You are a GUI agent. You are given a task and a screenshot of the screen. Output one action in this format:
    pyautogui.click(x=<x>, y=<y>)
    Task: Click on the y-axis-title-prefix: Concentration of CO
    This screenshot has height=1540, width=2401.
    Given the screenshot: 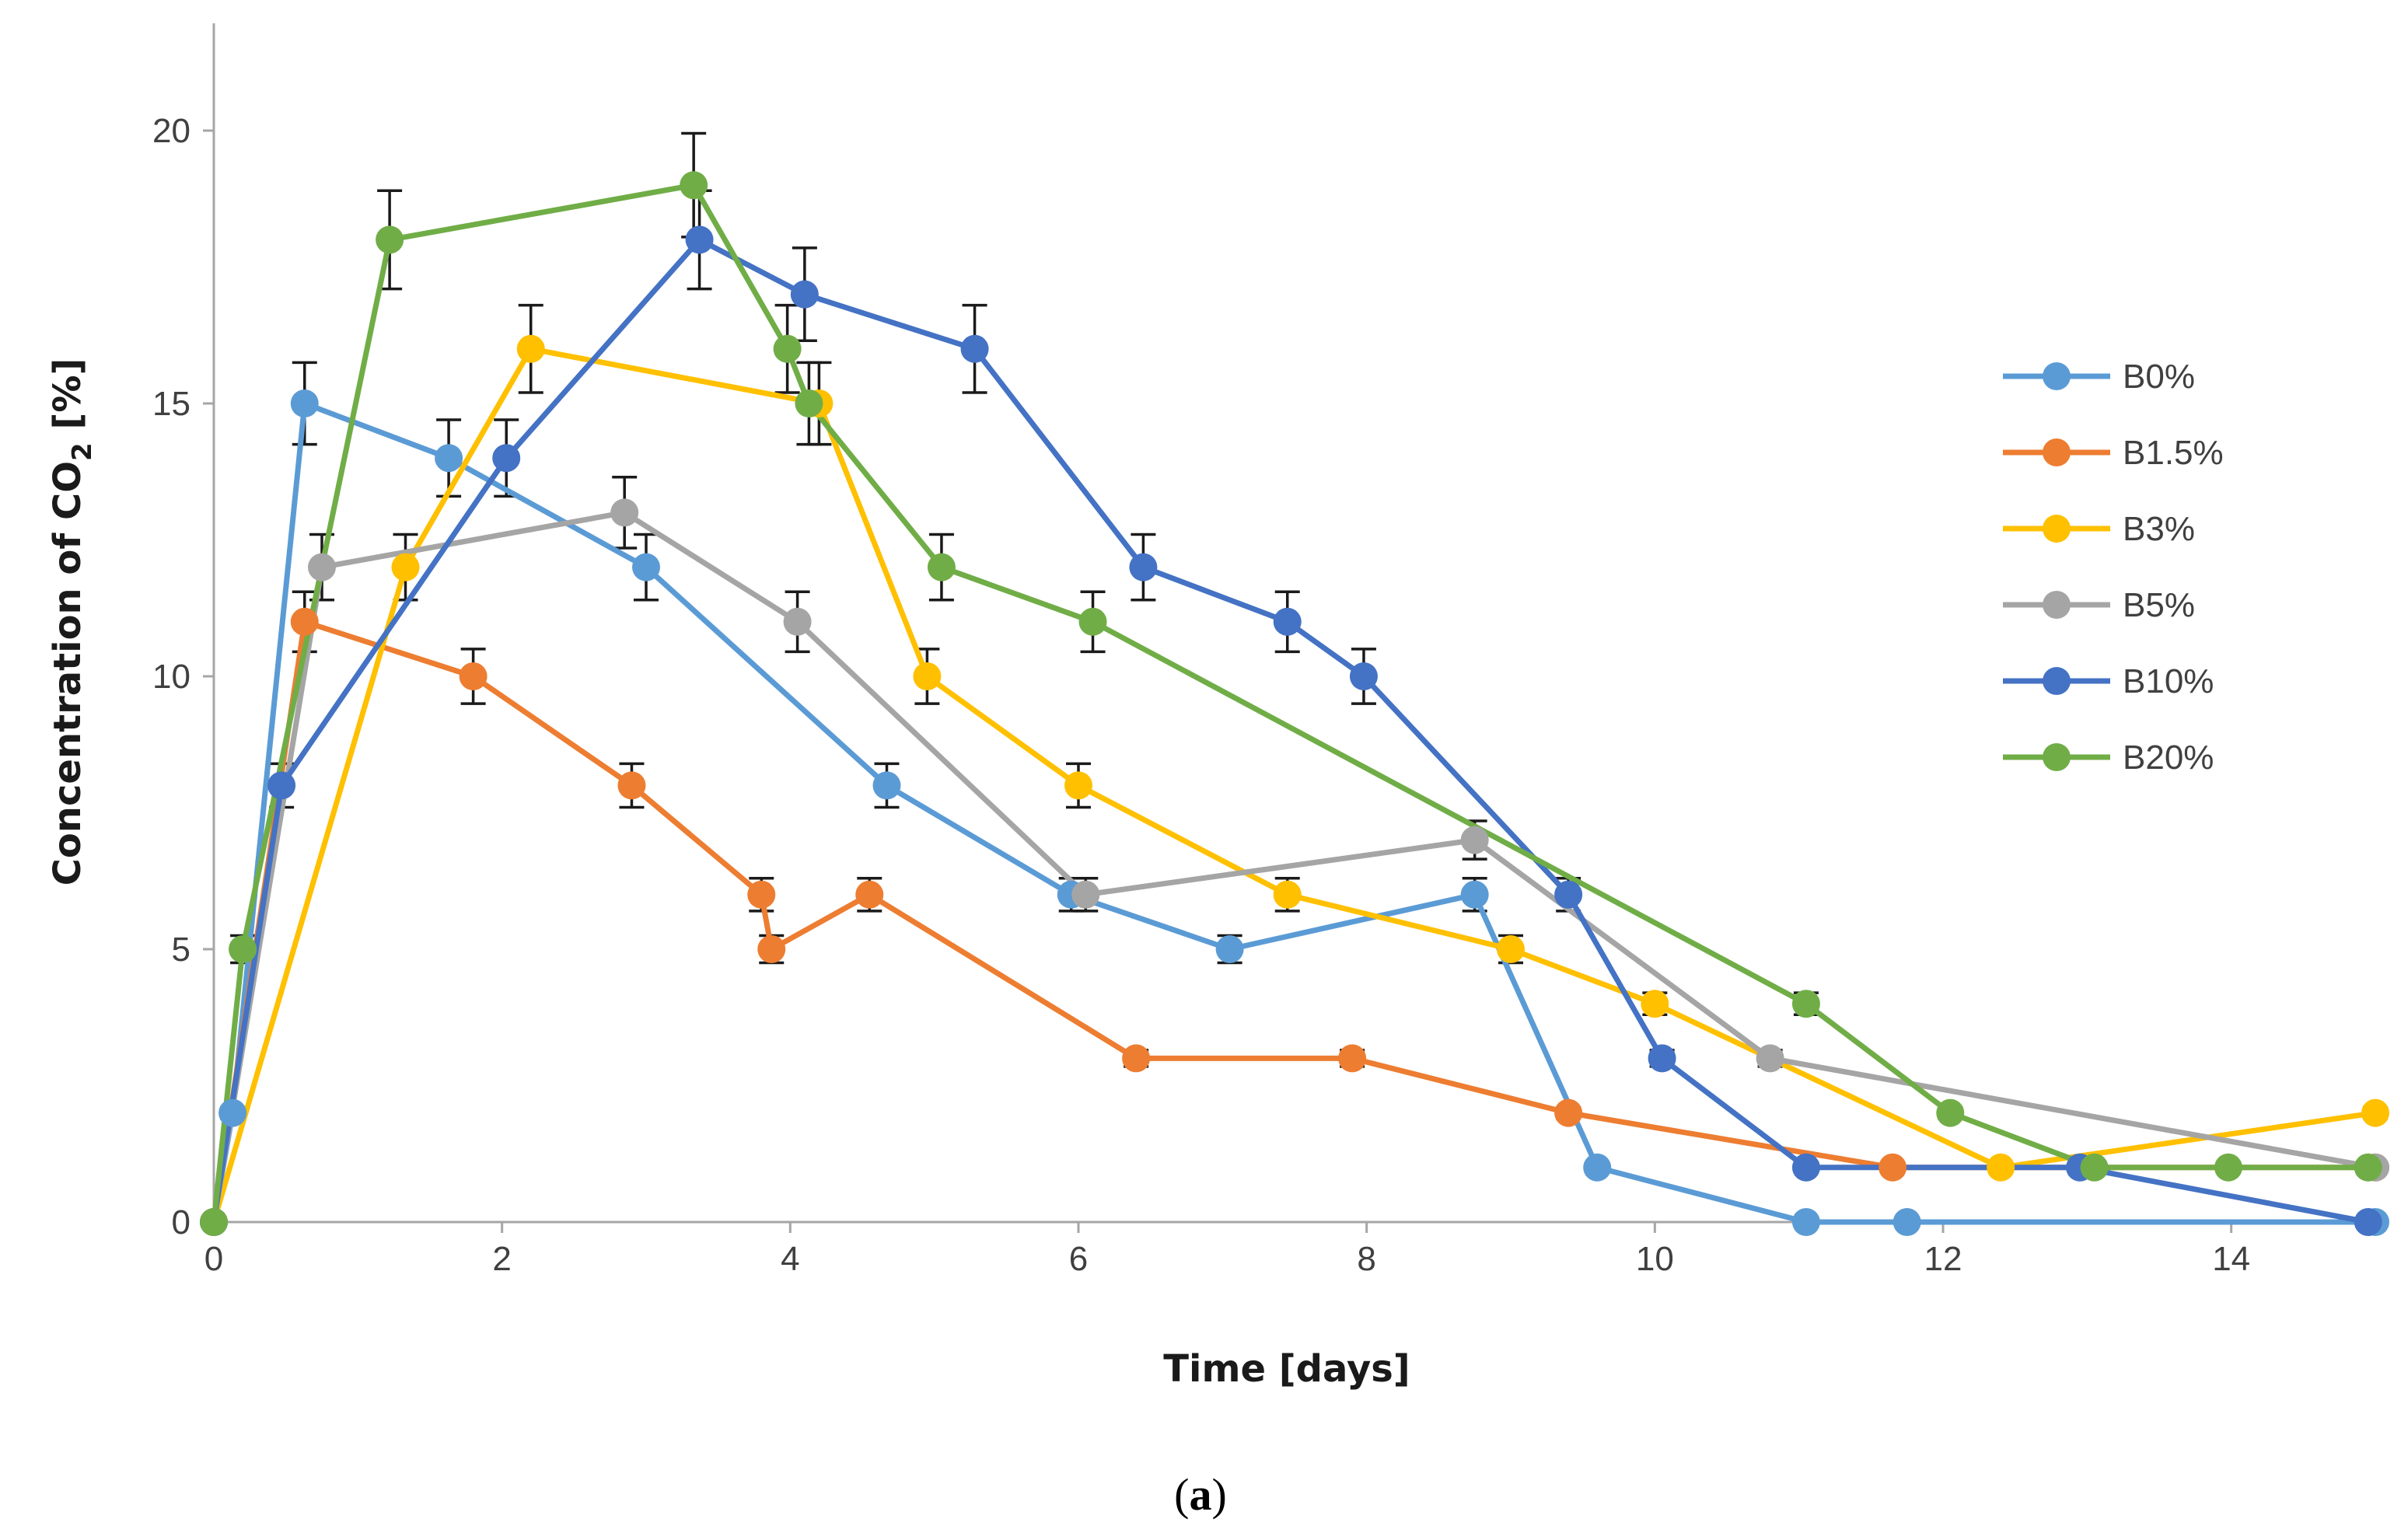 What is the action you would take?
    pyautogui.click(x=67, y=673)
    